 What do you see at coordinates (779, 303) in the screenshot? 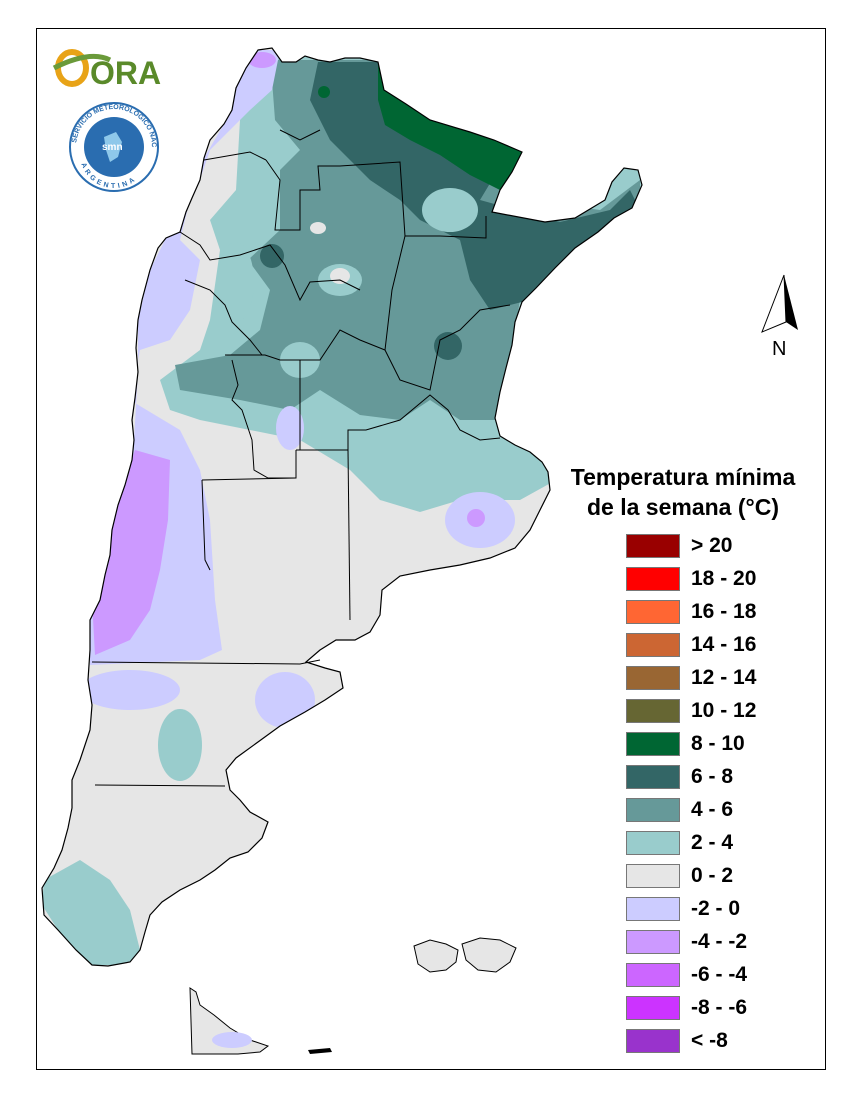
I see `north-arrow-icon` at bounding box center [779, 303].